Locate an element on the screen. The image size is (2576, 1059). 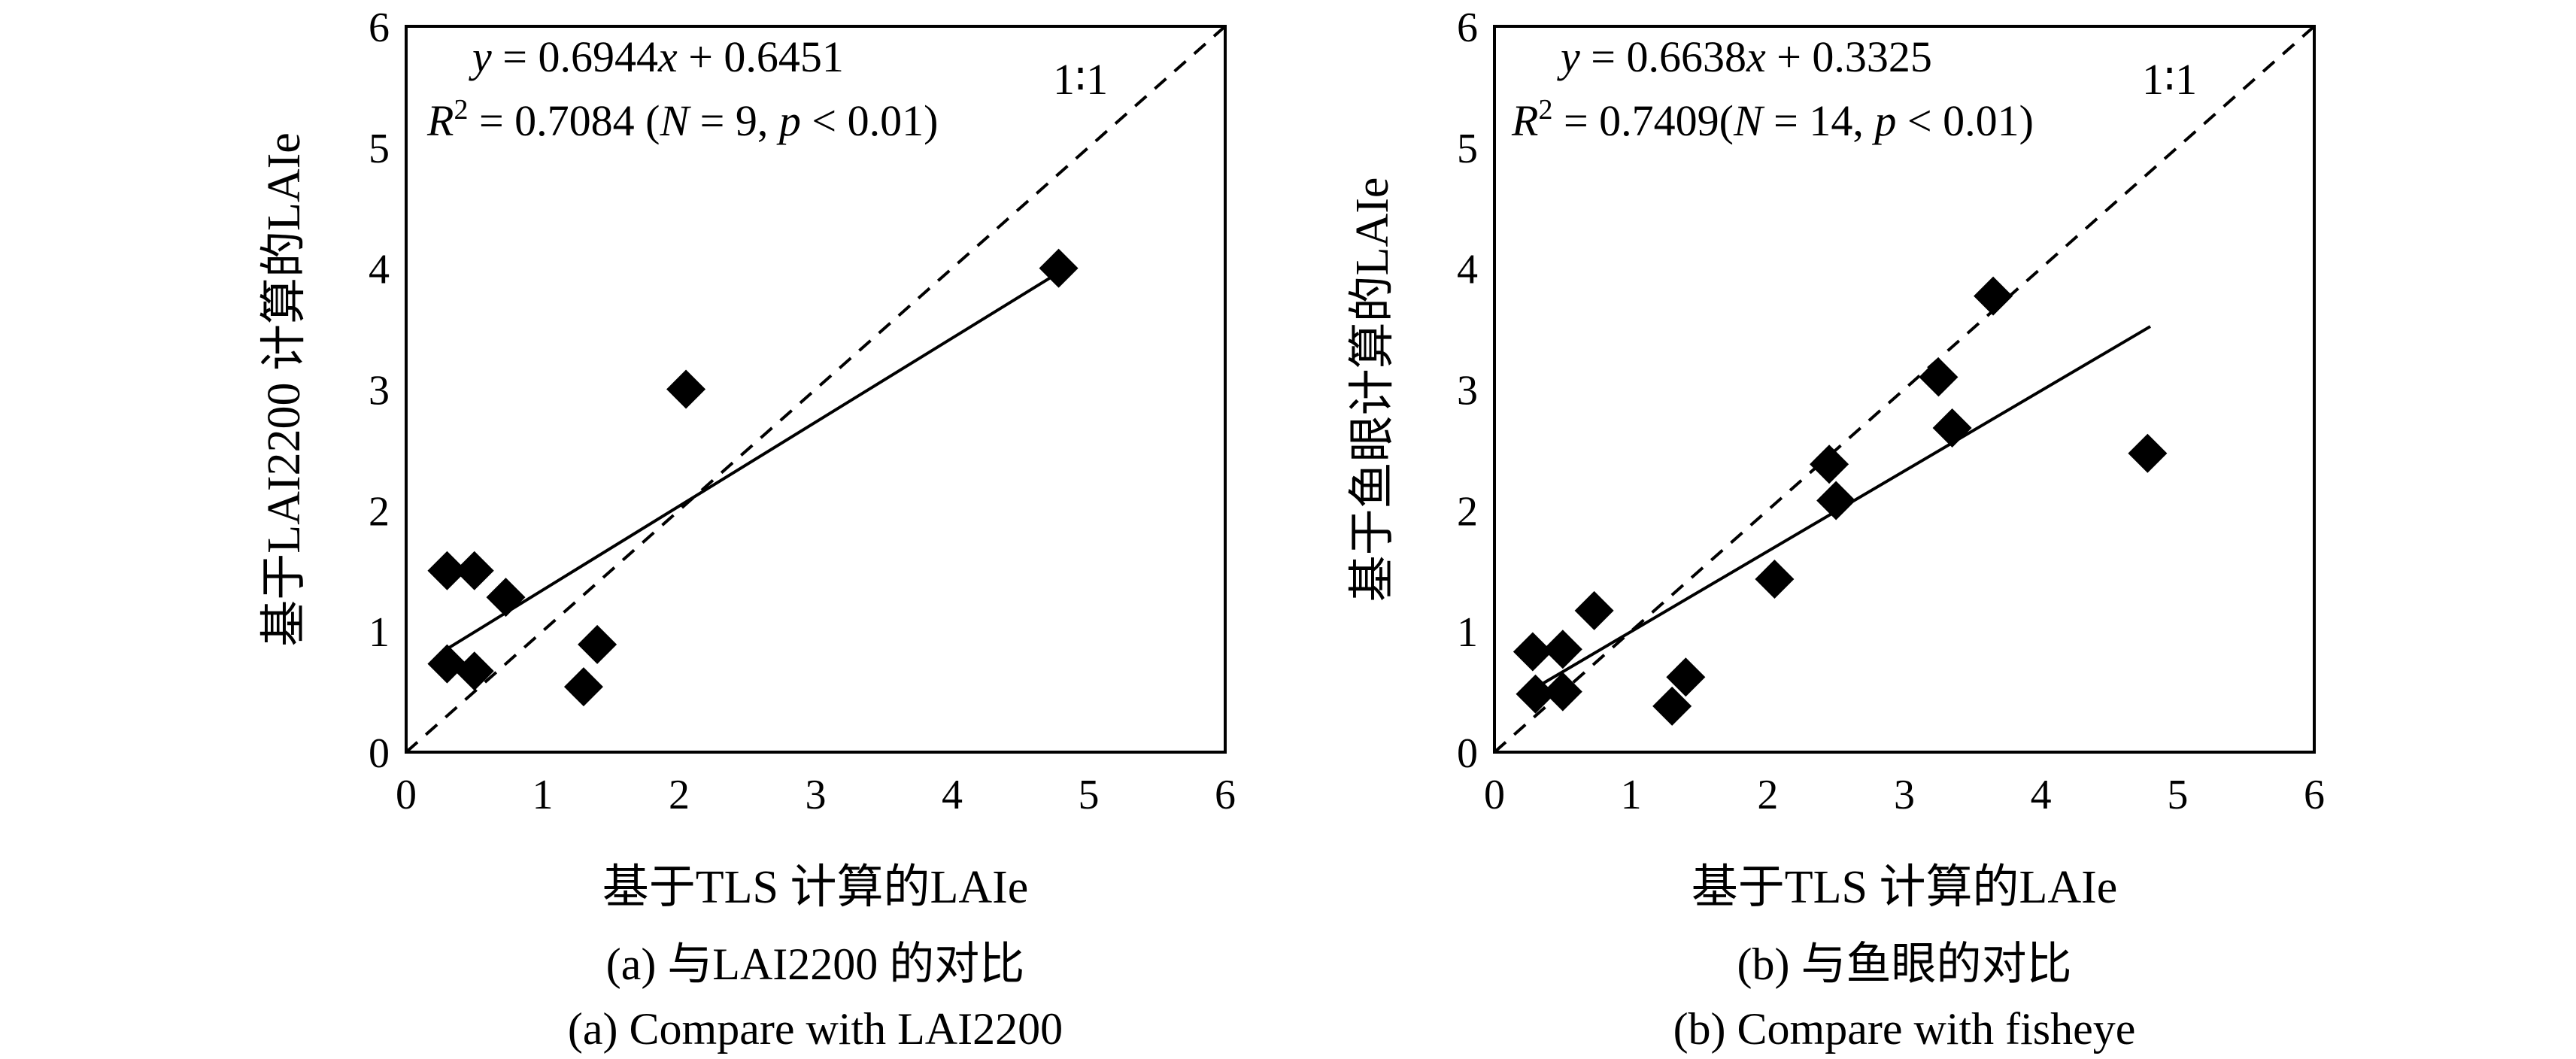
caption-cn: (b) 与鱼眼的对比 is located at coordinates (1905, 964).